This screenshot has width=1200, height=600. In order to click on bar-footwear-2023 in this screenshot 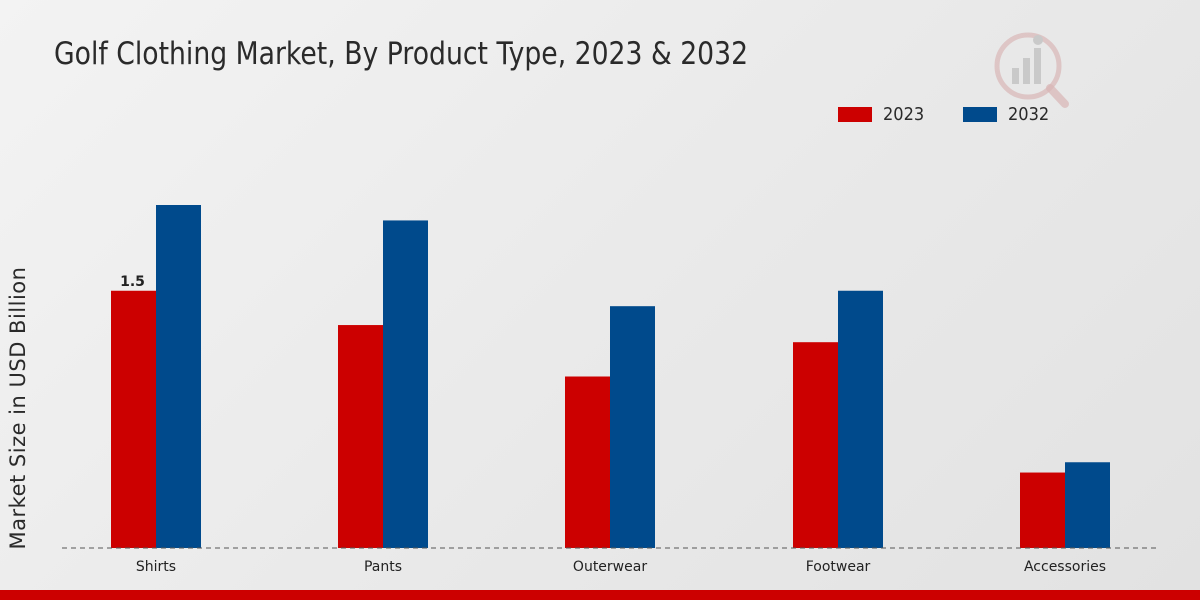, I will do `click(815, 445)`.